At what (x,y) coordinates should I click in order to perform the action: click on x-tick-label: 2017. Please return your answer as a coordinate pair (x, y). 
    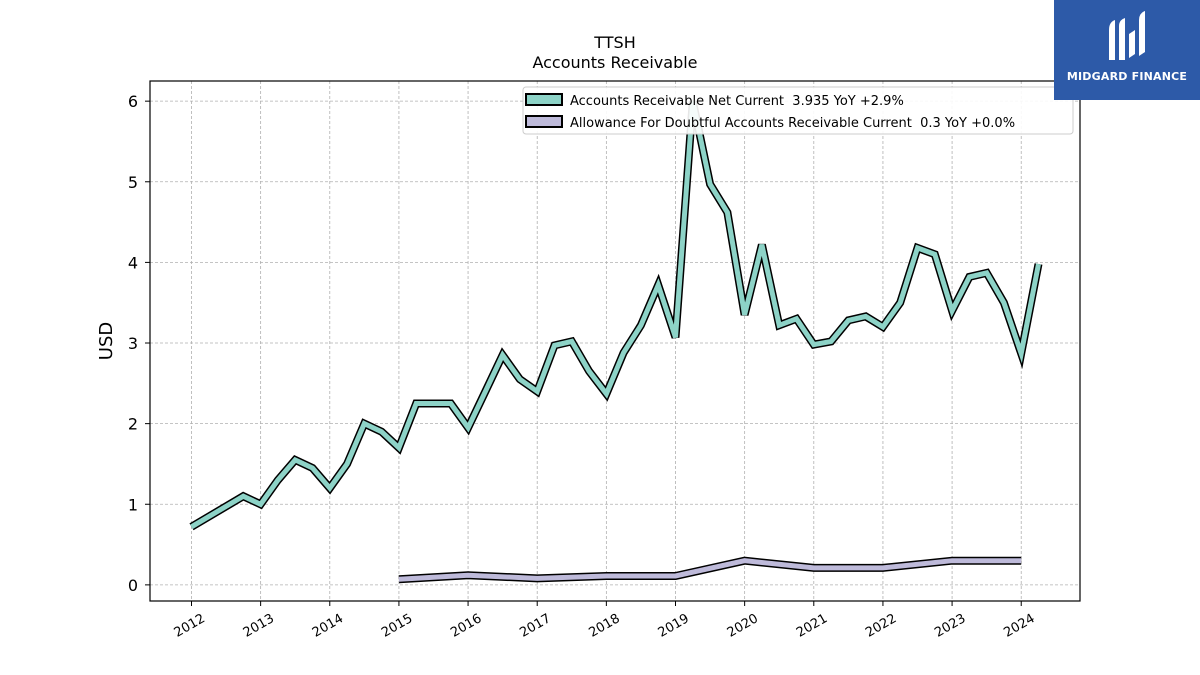
    Looking at the image, I should click on (535, 626).